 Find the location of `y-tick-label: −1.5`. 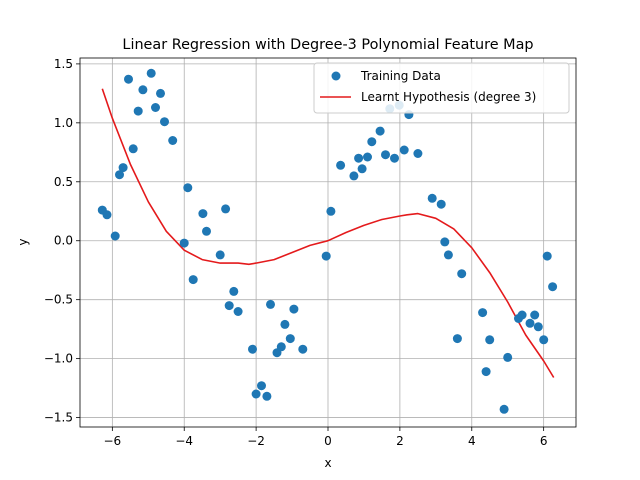

y-tick-label: −1.5 is located at coordinates (58, 418).